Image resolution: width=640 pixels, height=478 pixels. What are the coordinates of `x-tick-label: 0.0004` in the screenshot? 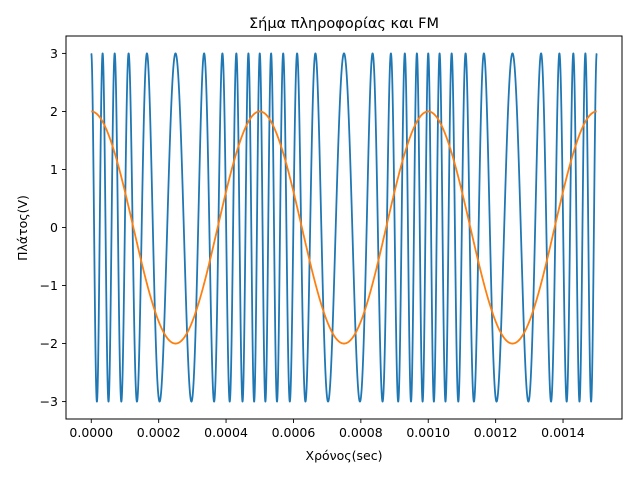 It's located at (226, 432).